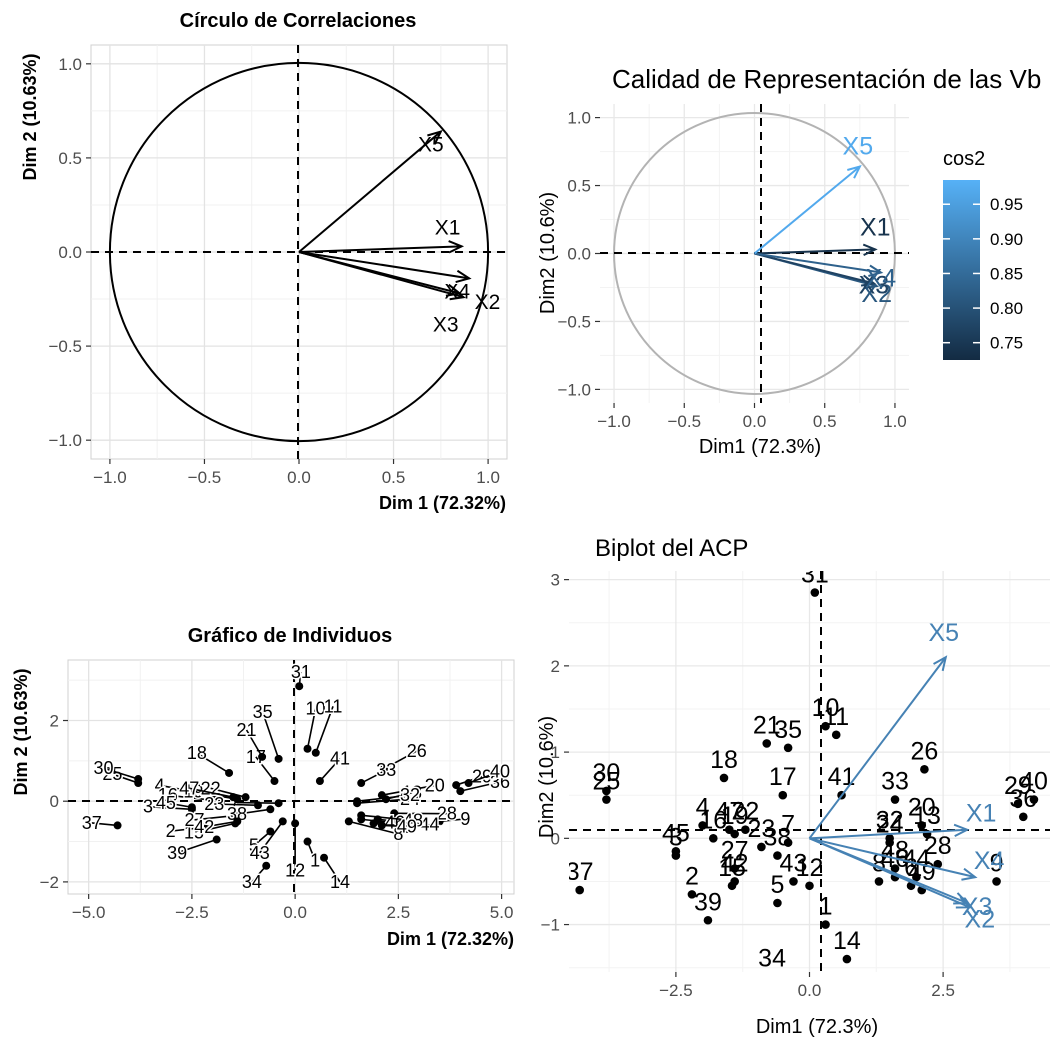 The image size is (1050, 1050). I want to click on individual-label: 34, so click(252, 882).